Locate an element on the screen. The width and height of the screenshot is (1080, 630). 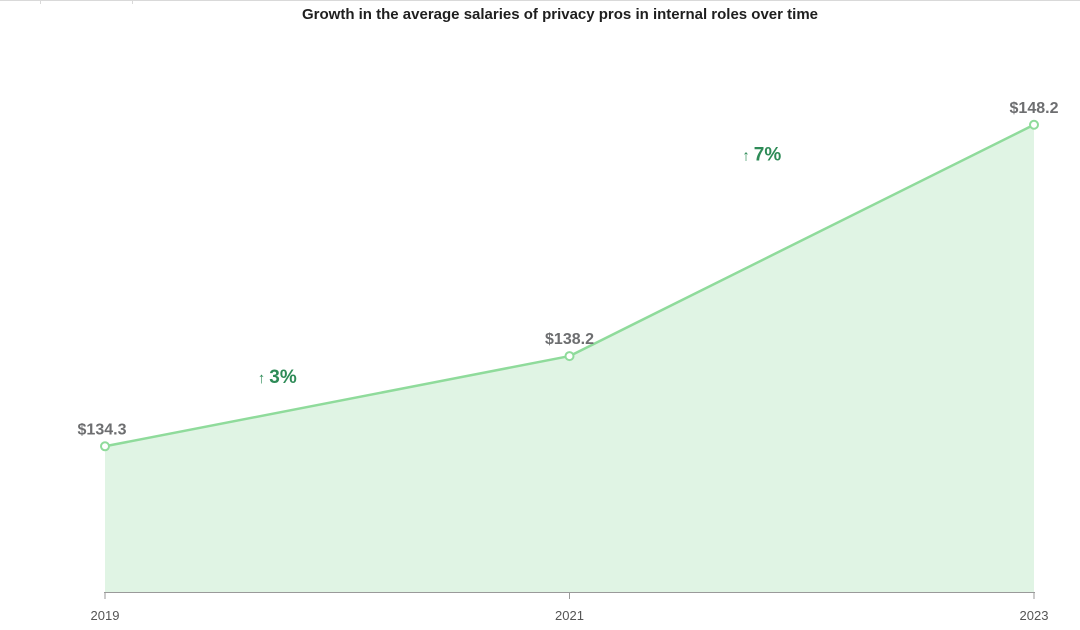
growth-label: ↑ 3% is located at coordinates (277, 377).